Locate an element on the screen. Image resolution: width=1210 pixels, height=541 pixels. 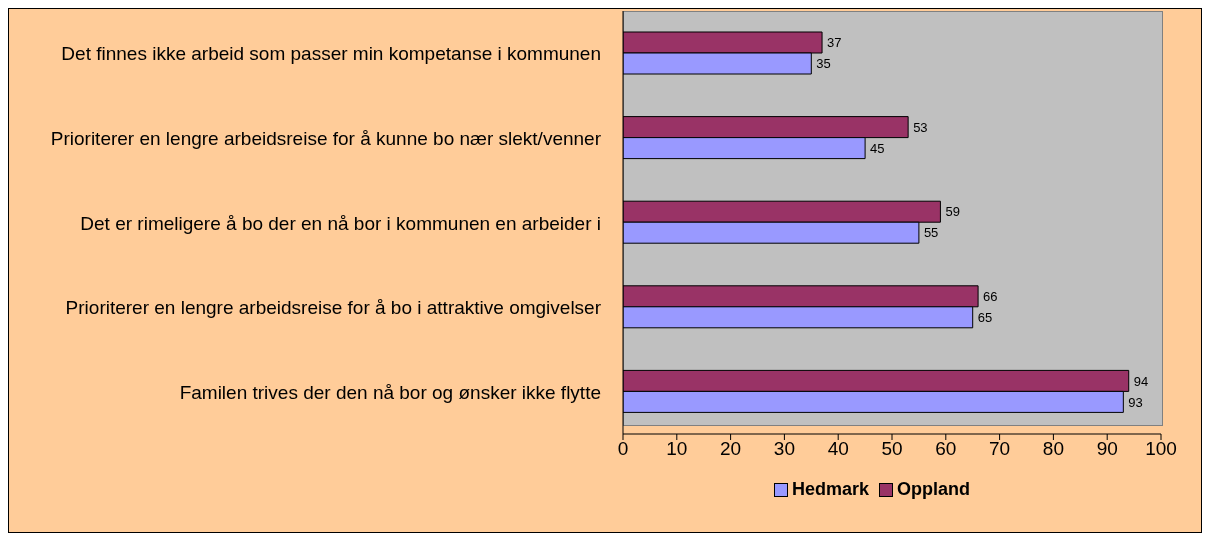
data-label: 35 is located at coordinates (823, 64).